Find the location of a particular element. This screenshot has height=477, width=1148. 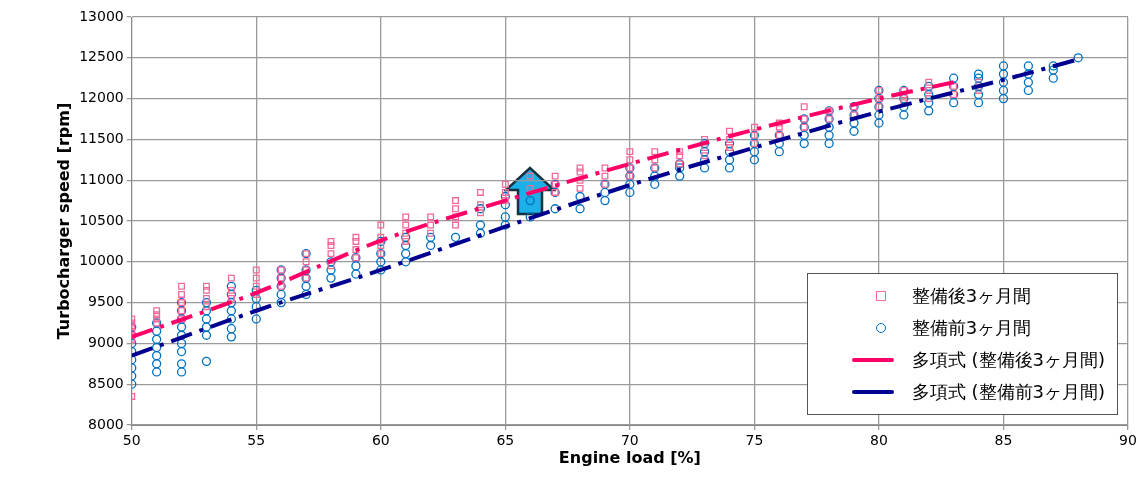

y-axis-title: Turbocharger speed [rpm] is located at coordinates (63, 221).